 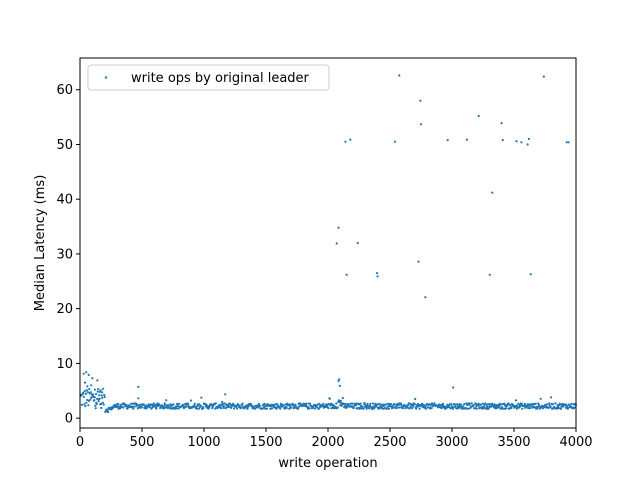 I want to click on y-tick-label: 40, so click(x=64, y=200).